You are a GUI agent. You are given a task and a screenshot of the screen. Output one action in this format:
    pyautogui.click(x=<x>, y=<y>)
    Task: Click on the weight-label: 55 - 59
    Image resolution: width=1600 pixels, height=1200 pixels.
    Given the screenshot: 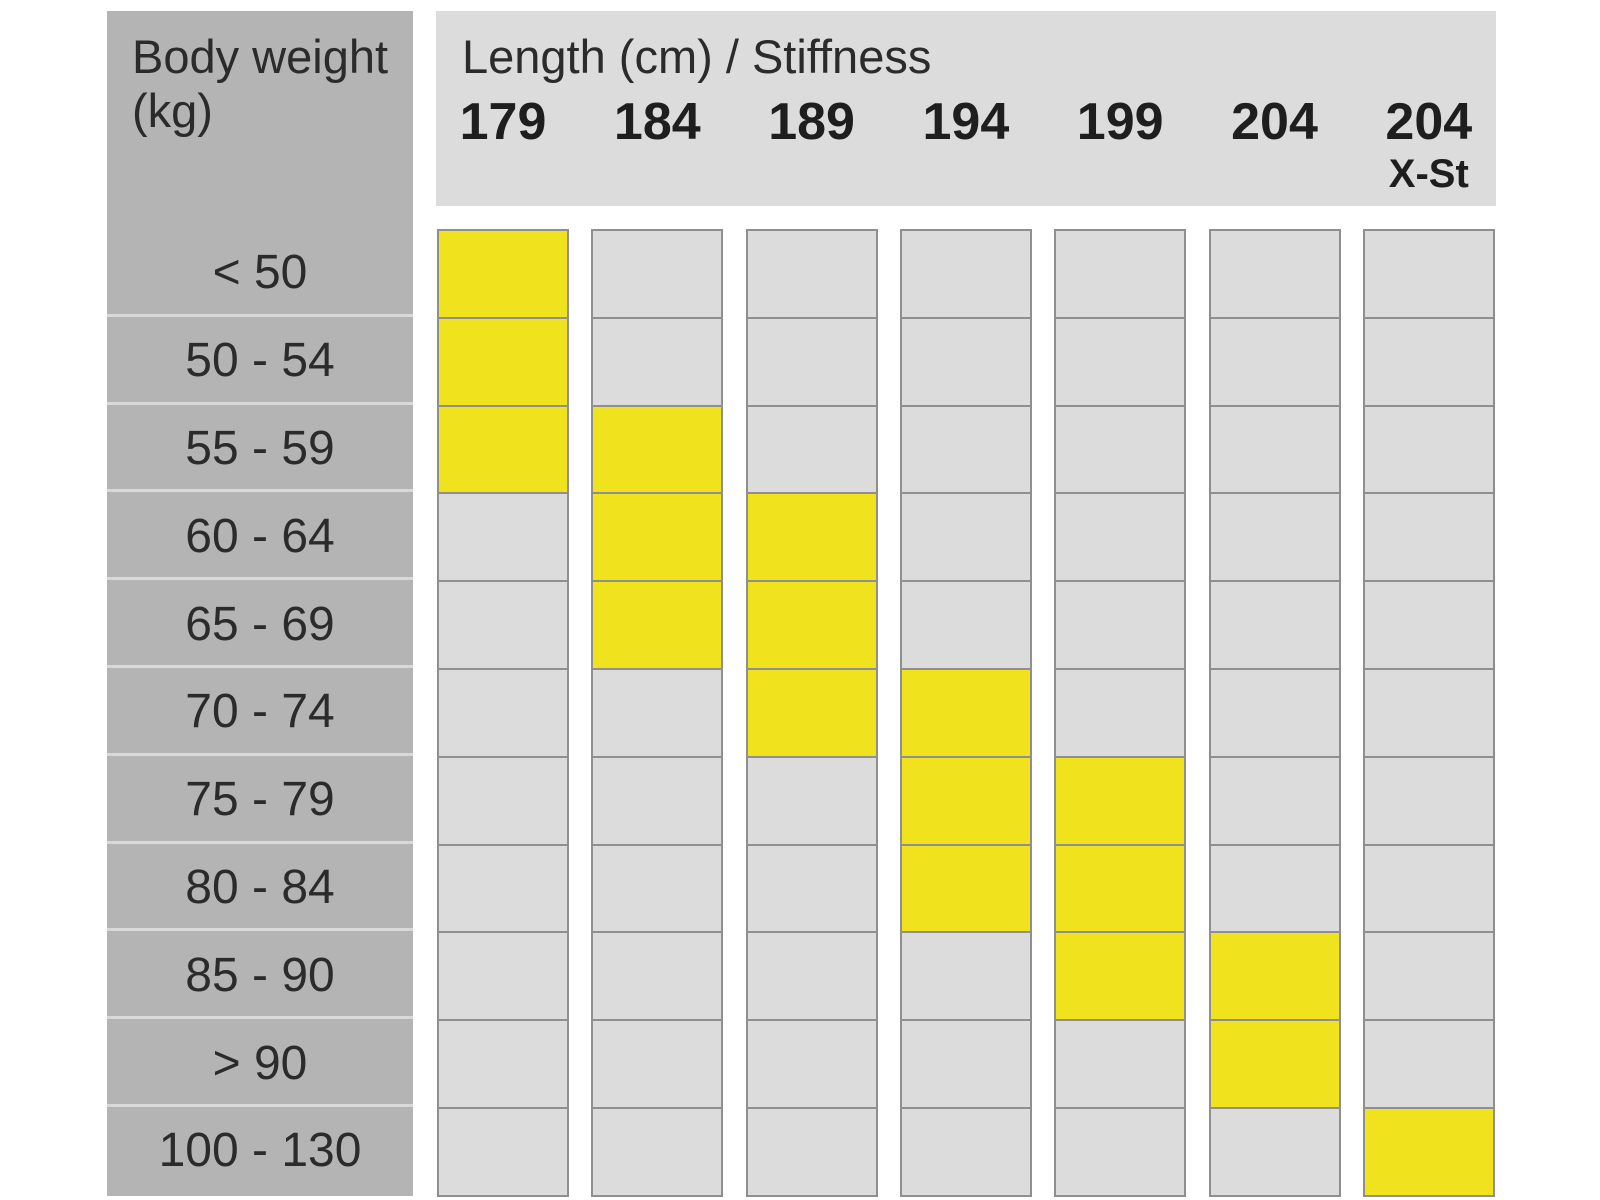 What is the action you would take?
    pyautogui.click(x=260, y=447)
    